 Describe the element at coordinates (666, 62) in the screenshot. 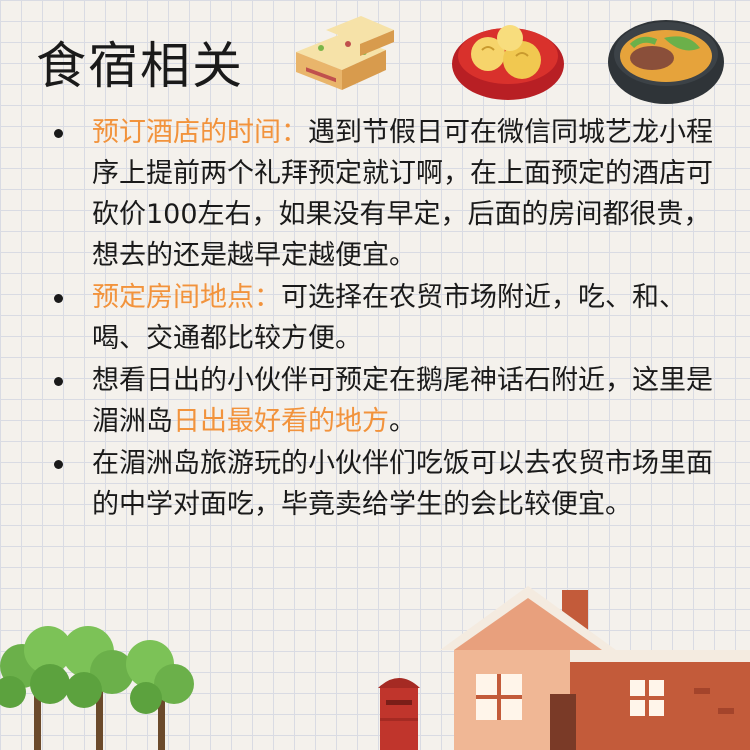

I see `soup-bowl-icon` at that location.